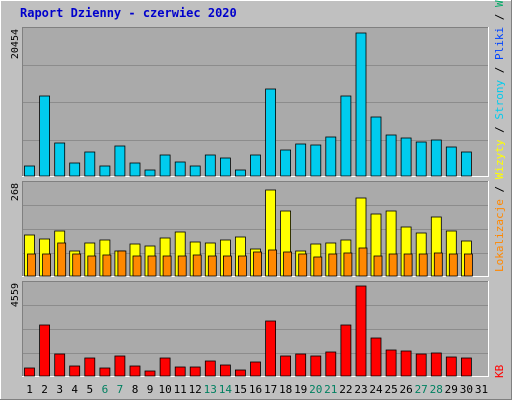 The height and width of the screenshot is (404, 512). Describe the element at coordinates (285, 389) in the screenshot. I see `x-tick-label: 18` at that location.